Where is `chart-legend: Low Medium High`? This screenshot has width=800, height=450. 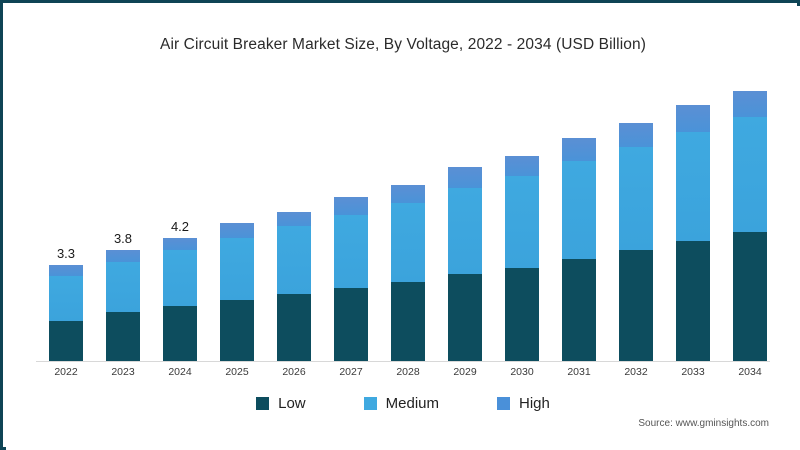 chart-legend: Low Medium High is located at coordinates (401, 403).